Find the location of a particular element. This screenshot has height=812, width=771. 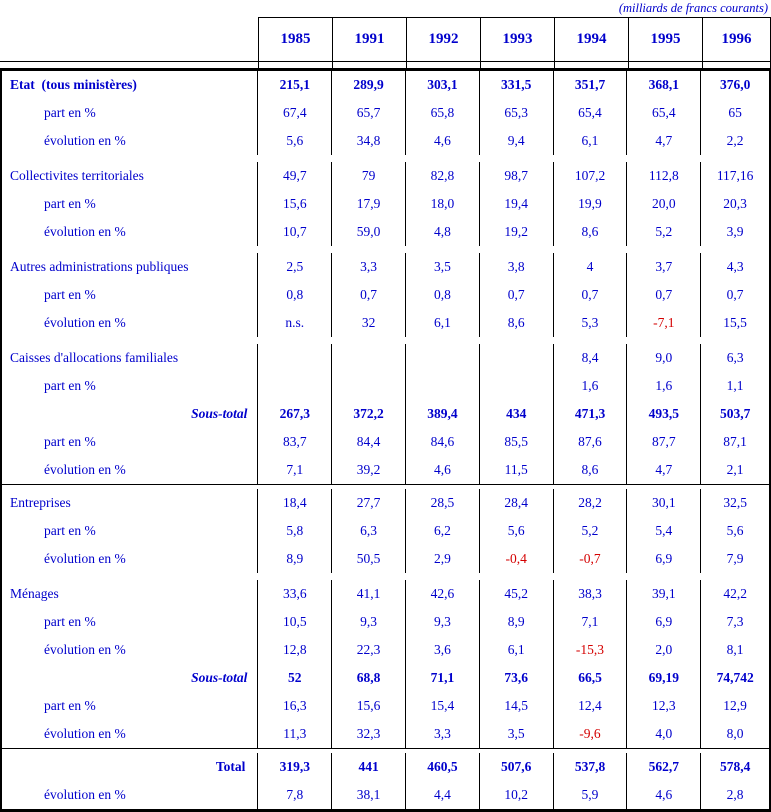

value-cell: 42,2 is located at coordinates (734, 594).